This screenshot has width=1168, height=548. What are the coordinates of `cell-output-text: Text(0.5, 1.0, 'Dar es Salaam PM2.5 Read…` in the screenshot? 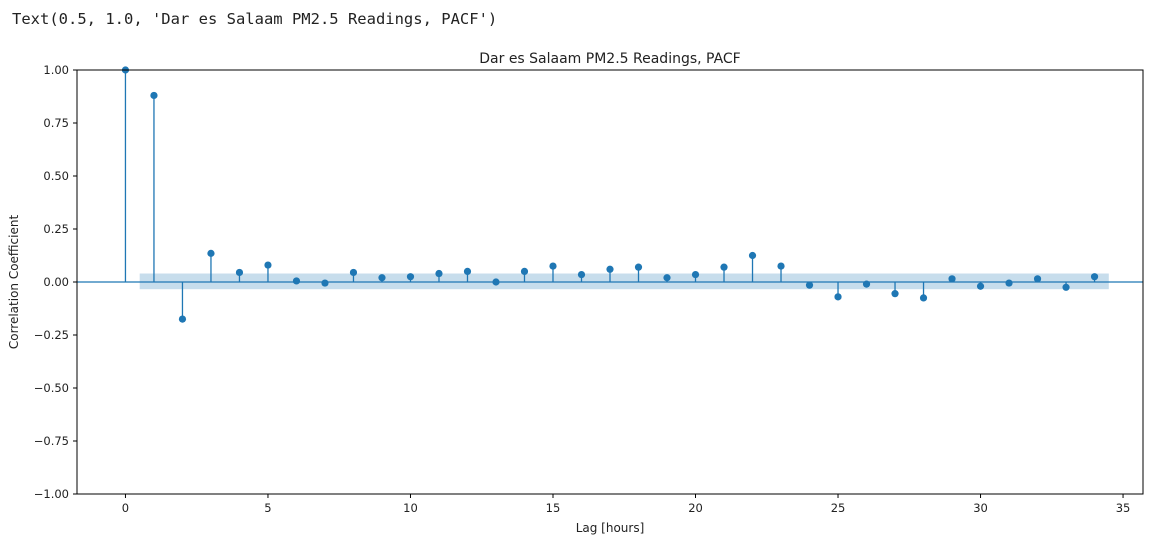 It's located at (255, 19).